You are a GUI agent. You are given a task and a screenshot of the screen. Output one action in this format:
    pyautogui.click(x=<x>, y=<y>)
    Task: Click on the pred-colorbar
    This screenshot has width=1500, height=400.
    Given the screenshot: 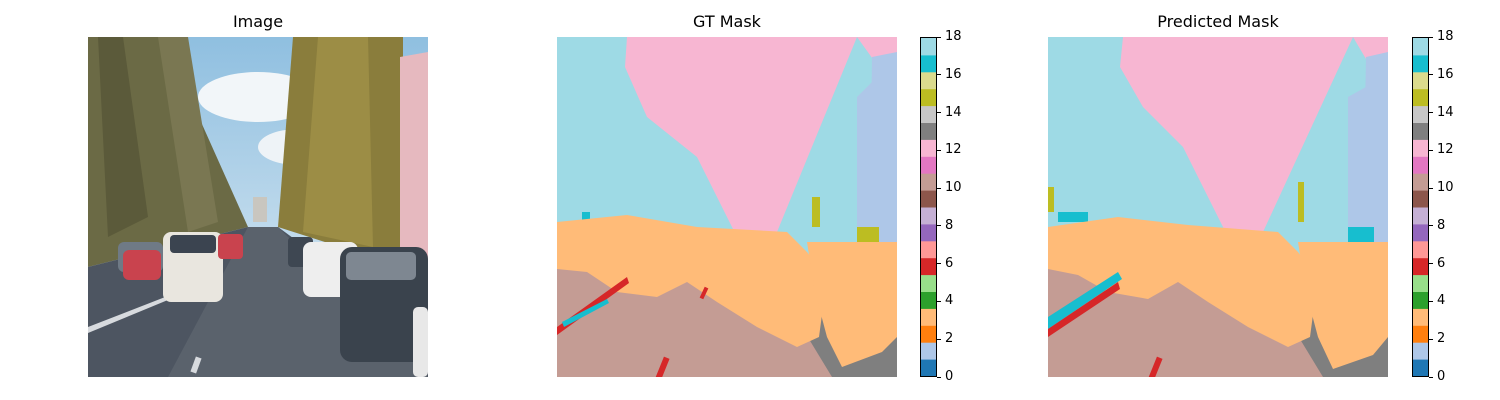 What is the action you would take?
    pyautogui.click(x=1420, y=207)
    